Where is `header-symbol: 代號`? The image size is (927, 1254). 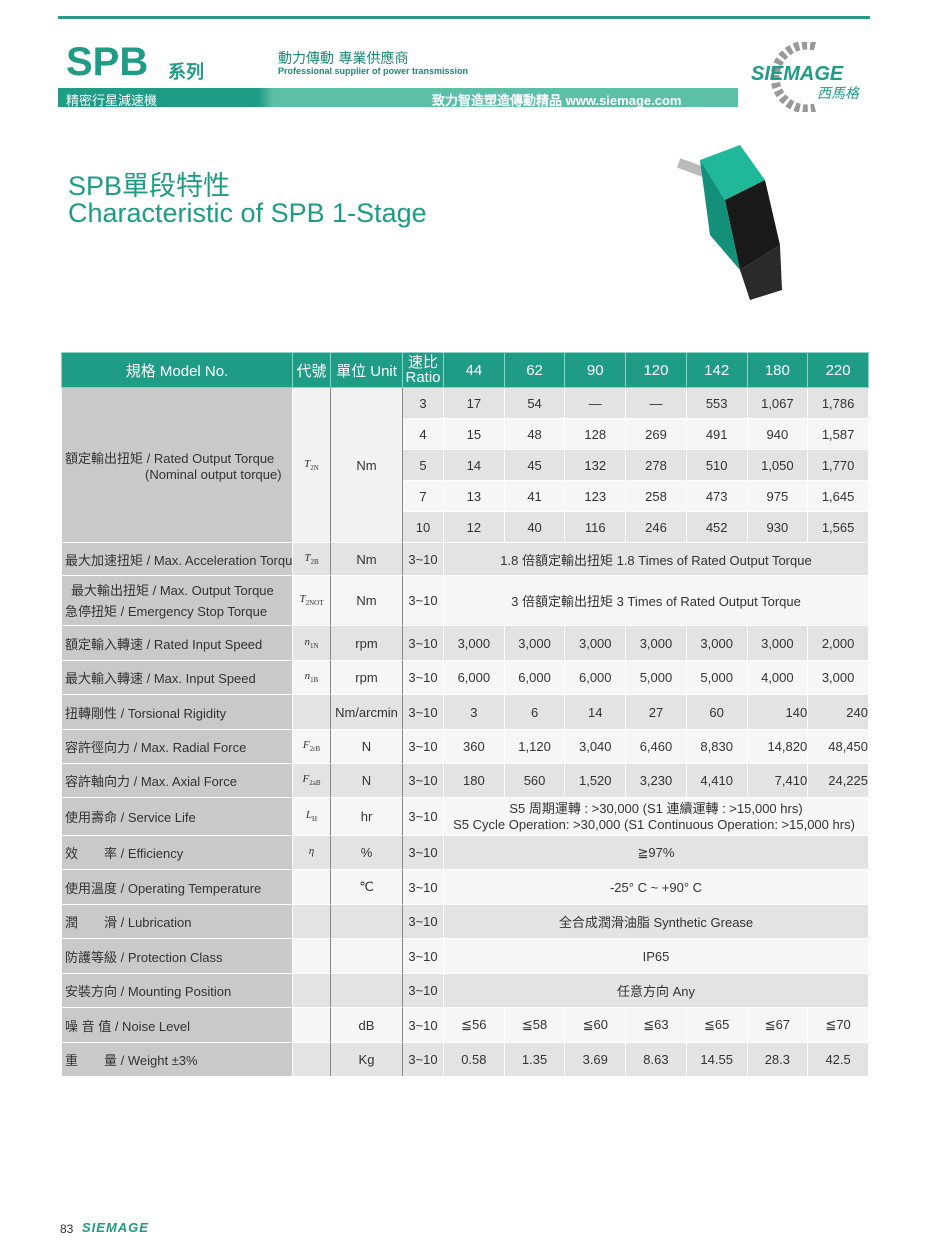
header-symbol: 代號 is located at coordinates (311, 370).